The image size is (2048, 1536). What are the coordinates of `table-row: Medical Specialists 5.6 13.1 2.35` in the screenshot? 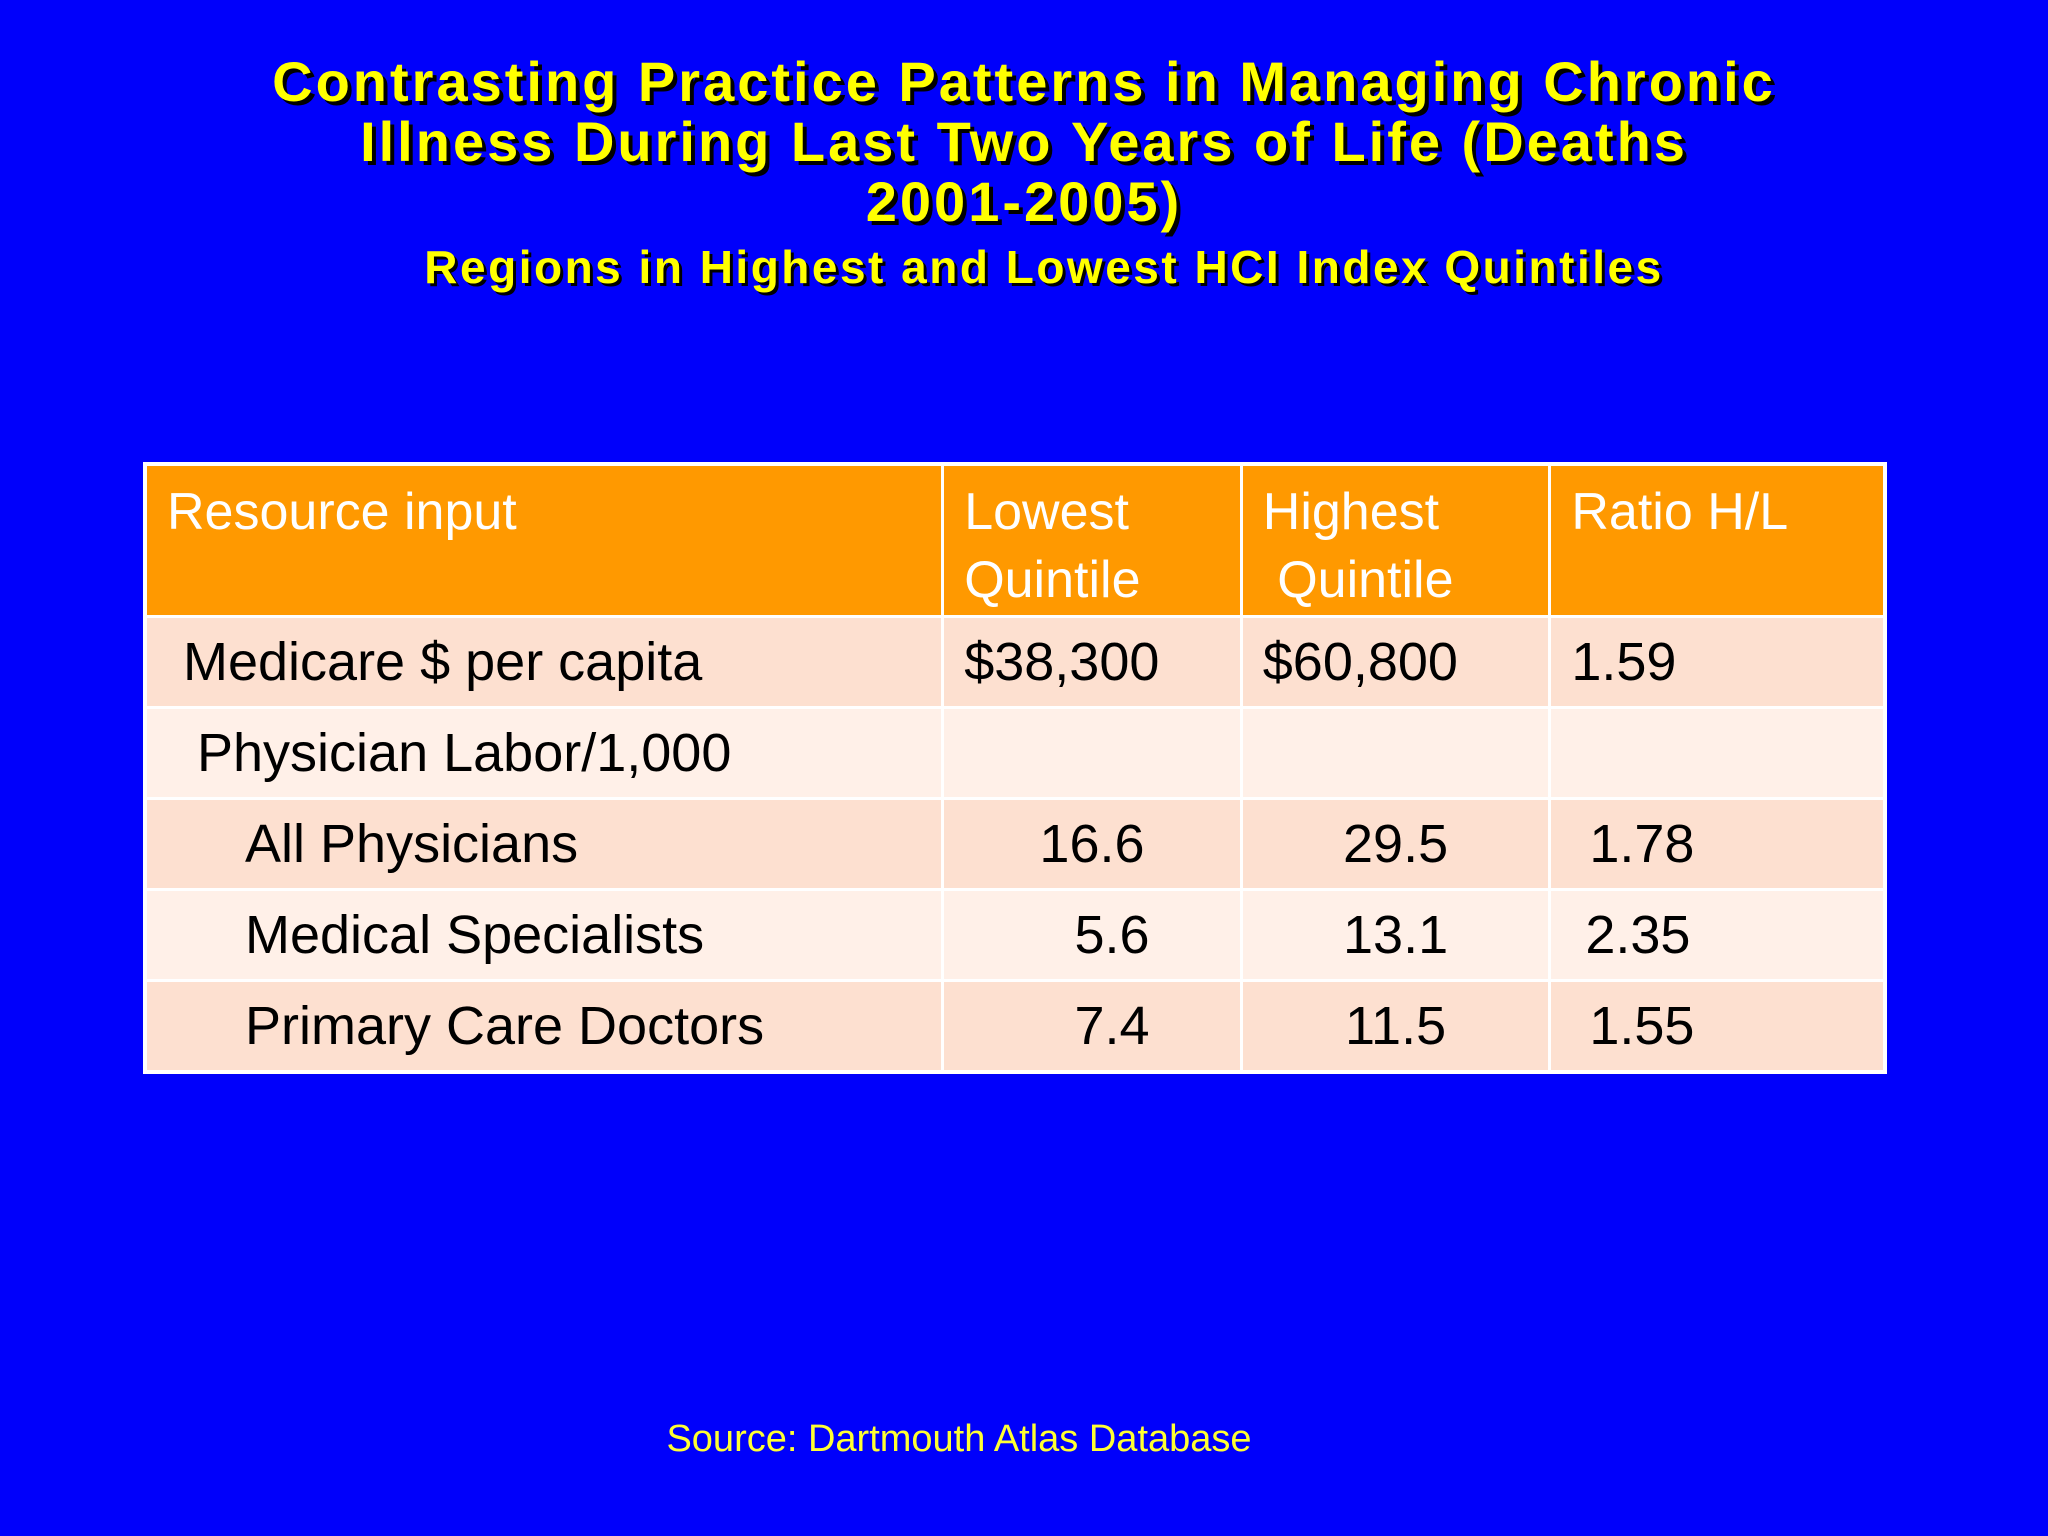 It's located at (1015, 934).